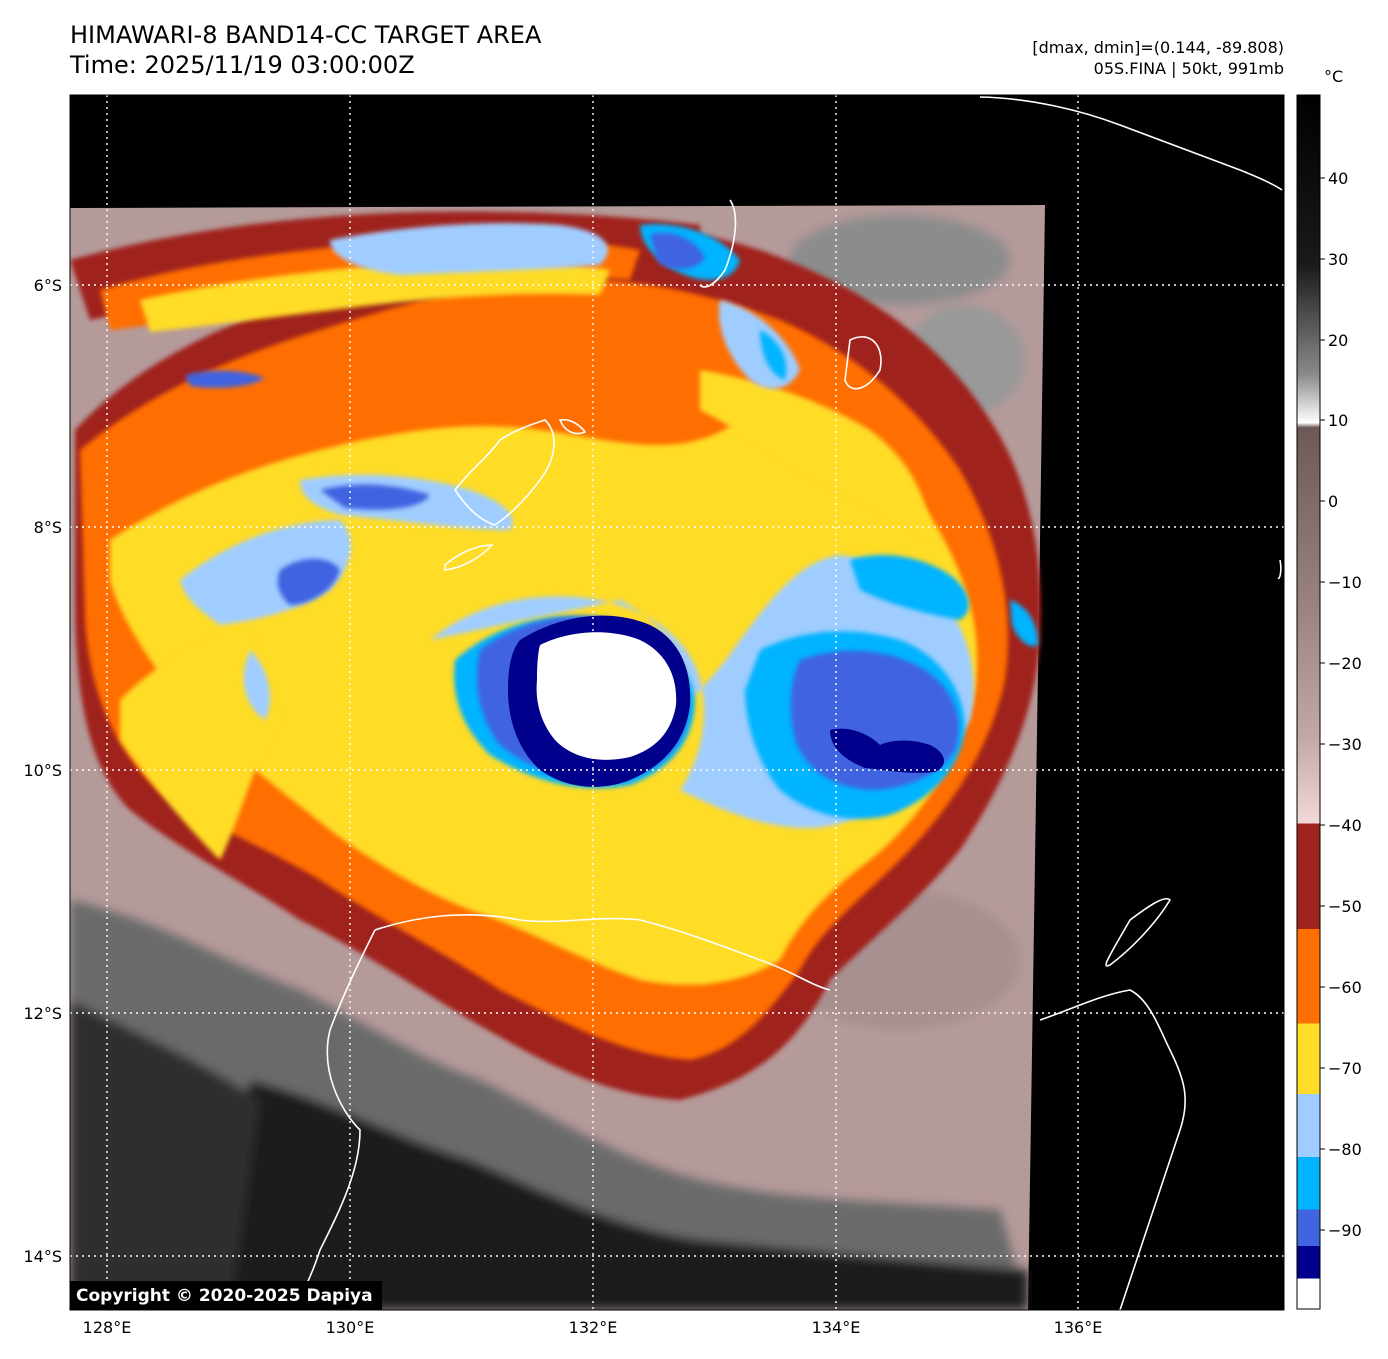 The width and height of the screenshot is (1388, 1359). Describe the element at coordinates (1345, 1230) in the screenshot. I see `cbar-tick-minus90: −90` at that location.